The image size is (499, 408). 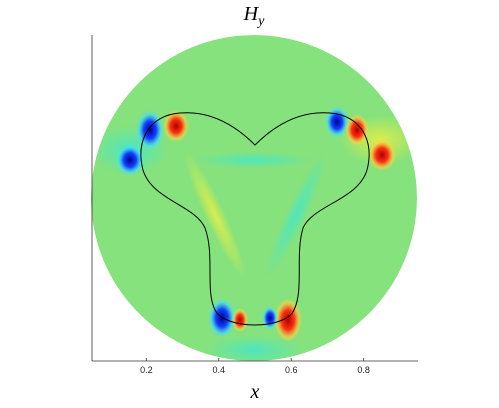 I want to click on x-tick-label: 0.8, so click(x=363, y=370).